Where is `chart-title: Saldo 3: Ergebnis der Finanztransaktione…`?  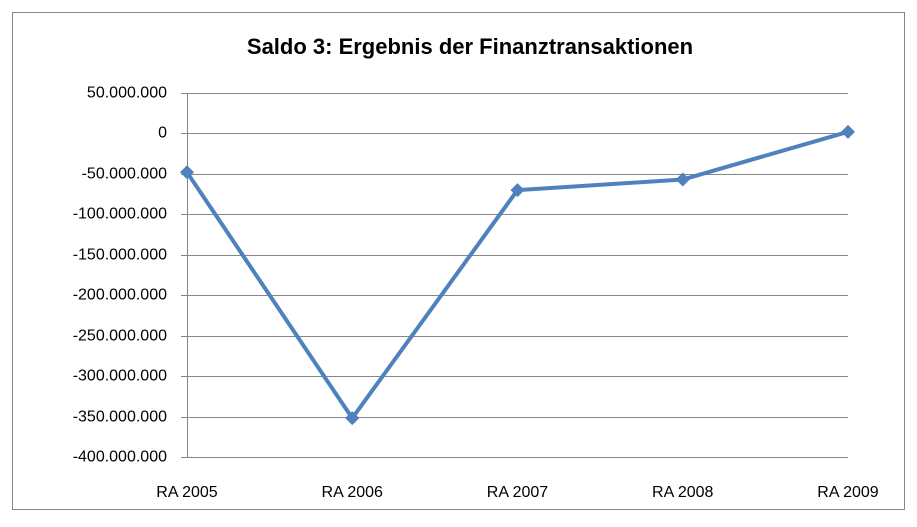 chart-title: Saldo 3: Ergebnis der Finanztransaktione… is located at coordinates (470, 46).